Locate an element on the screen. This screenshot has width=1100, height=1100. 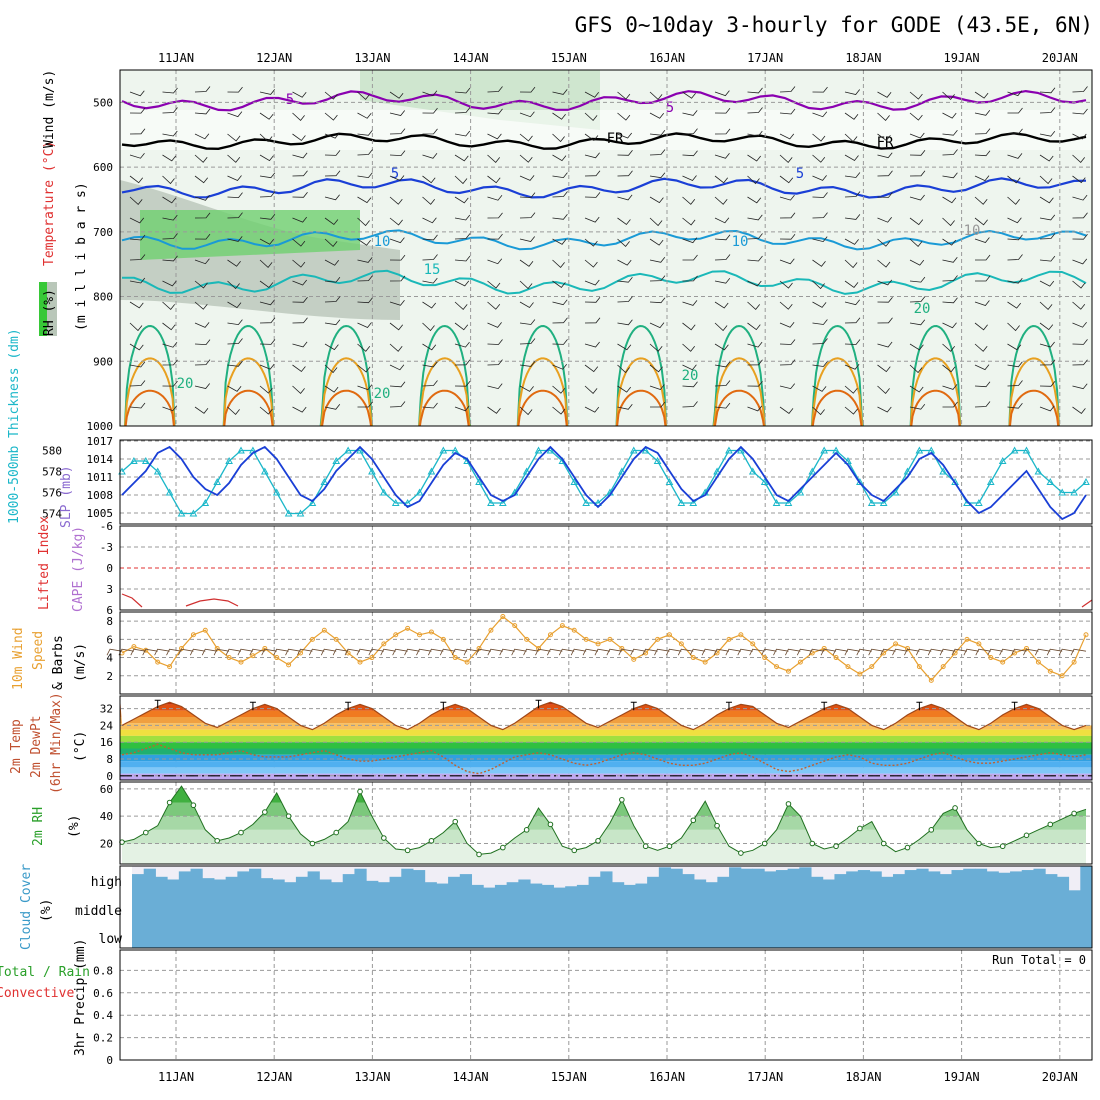
date-label-top: 11JAN is located at coordinates (176, 58).